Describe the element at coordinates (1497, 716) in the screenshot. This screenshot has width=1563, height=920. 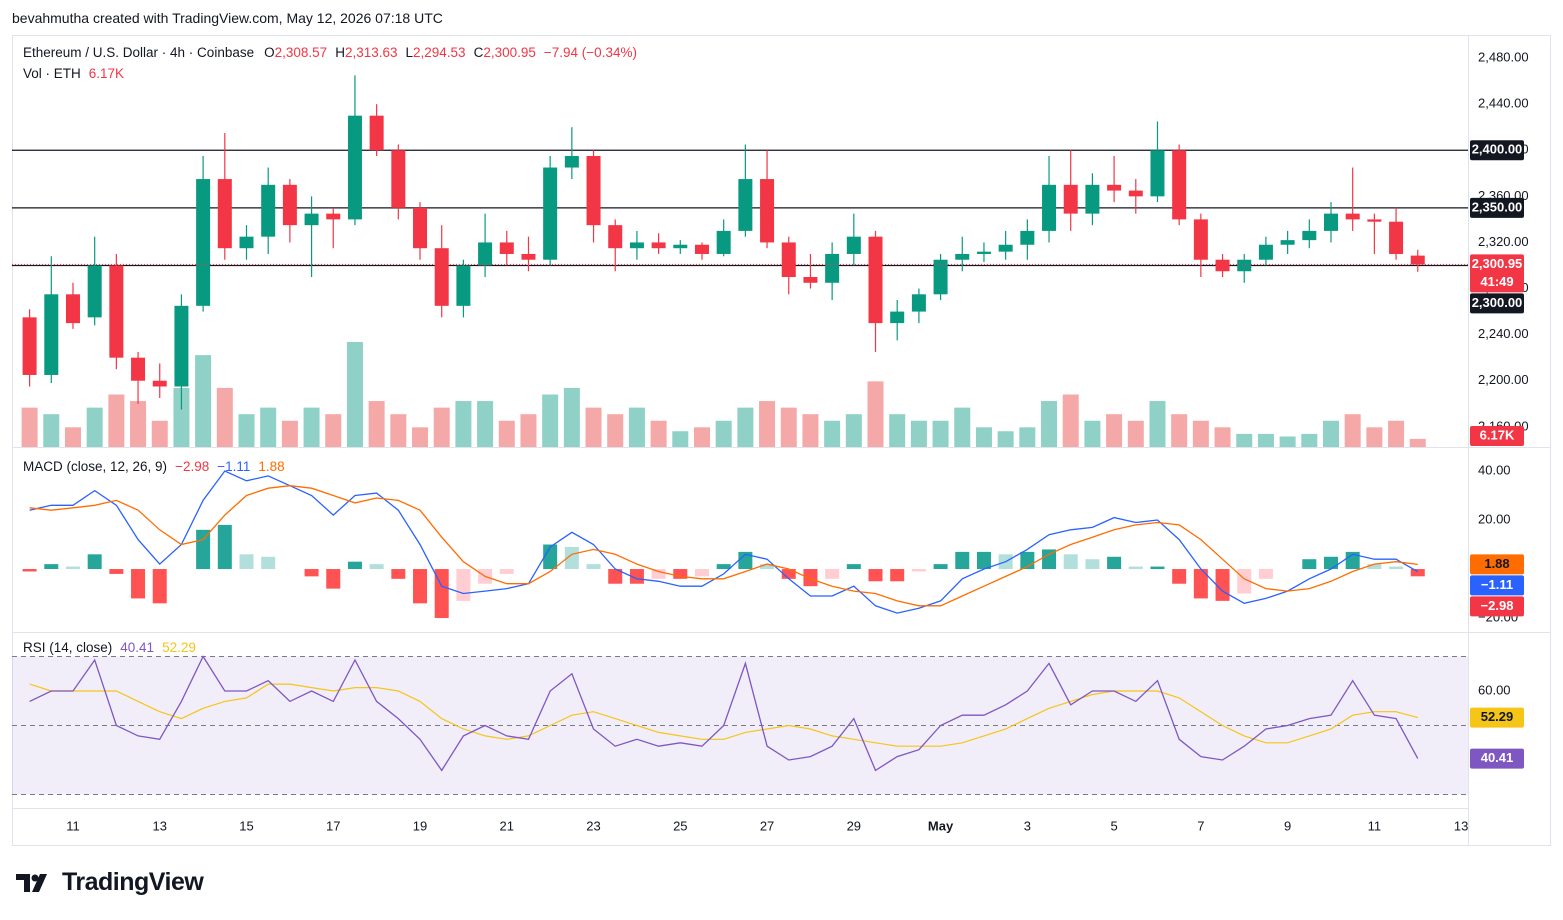
I see `axis-tag-label: 52.29` at that location.